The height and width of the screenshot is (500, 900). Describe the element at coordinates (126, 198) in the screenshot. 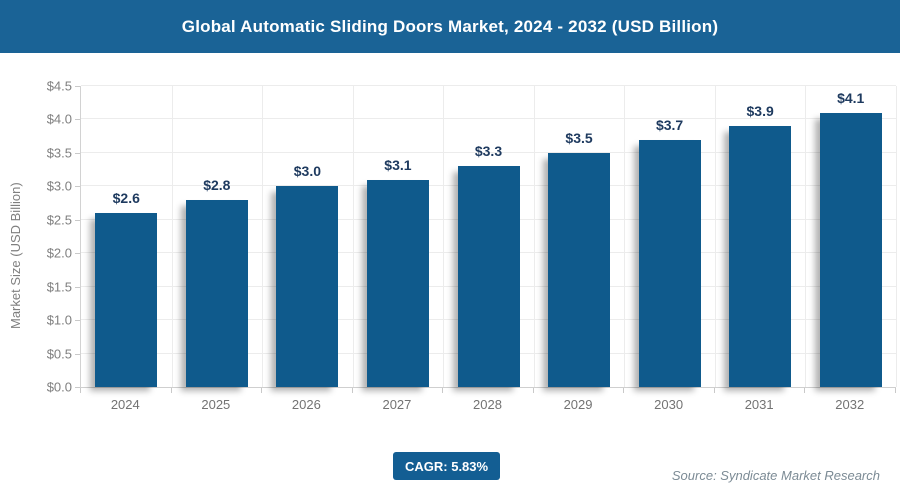

I see `bar-value-label-2024: $2.6` at that location.